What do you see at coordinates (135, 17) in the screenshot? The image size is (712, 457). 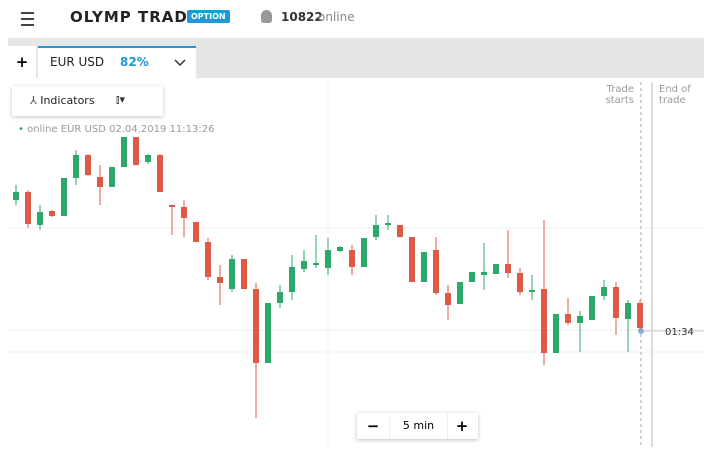 I see `logo: OLYMP TRADE` at bounding box center [135, 17].